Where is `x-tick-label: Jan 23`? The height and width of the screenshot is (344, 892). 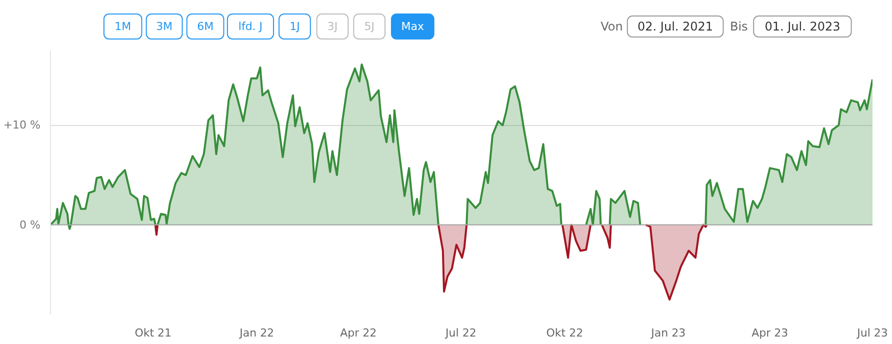 x-tick-label: Jan 23 is located at coordinates (668, 333).